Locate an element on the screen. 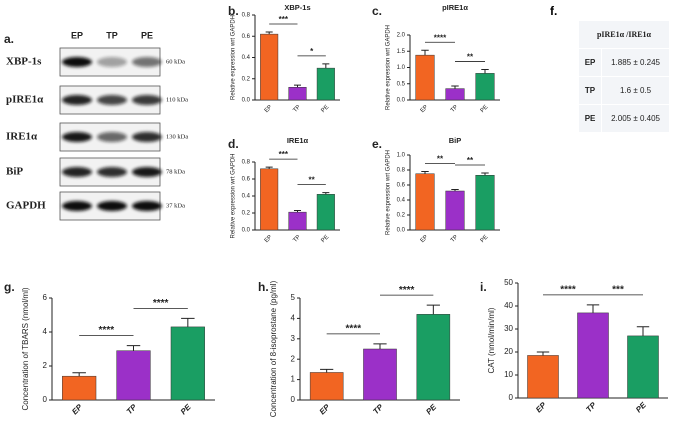  y-tick-label: 50 is located at coordinates (508, 282).